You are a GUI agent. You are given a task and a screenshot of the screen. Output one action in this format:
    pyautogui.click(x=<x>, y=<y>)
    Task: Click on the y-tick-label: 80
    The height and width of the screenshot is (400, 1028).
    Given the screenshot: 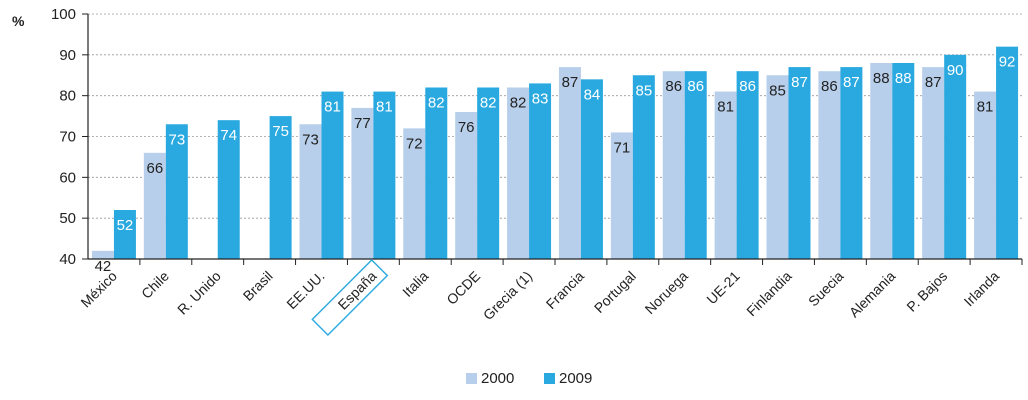 What is the action you would take?
    pyautogui.click(x=67, y=96)
    